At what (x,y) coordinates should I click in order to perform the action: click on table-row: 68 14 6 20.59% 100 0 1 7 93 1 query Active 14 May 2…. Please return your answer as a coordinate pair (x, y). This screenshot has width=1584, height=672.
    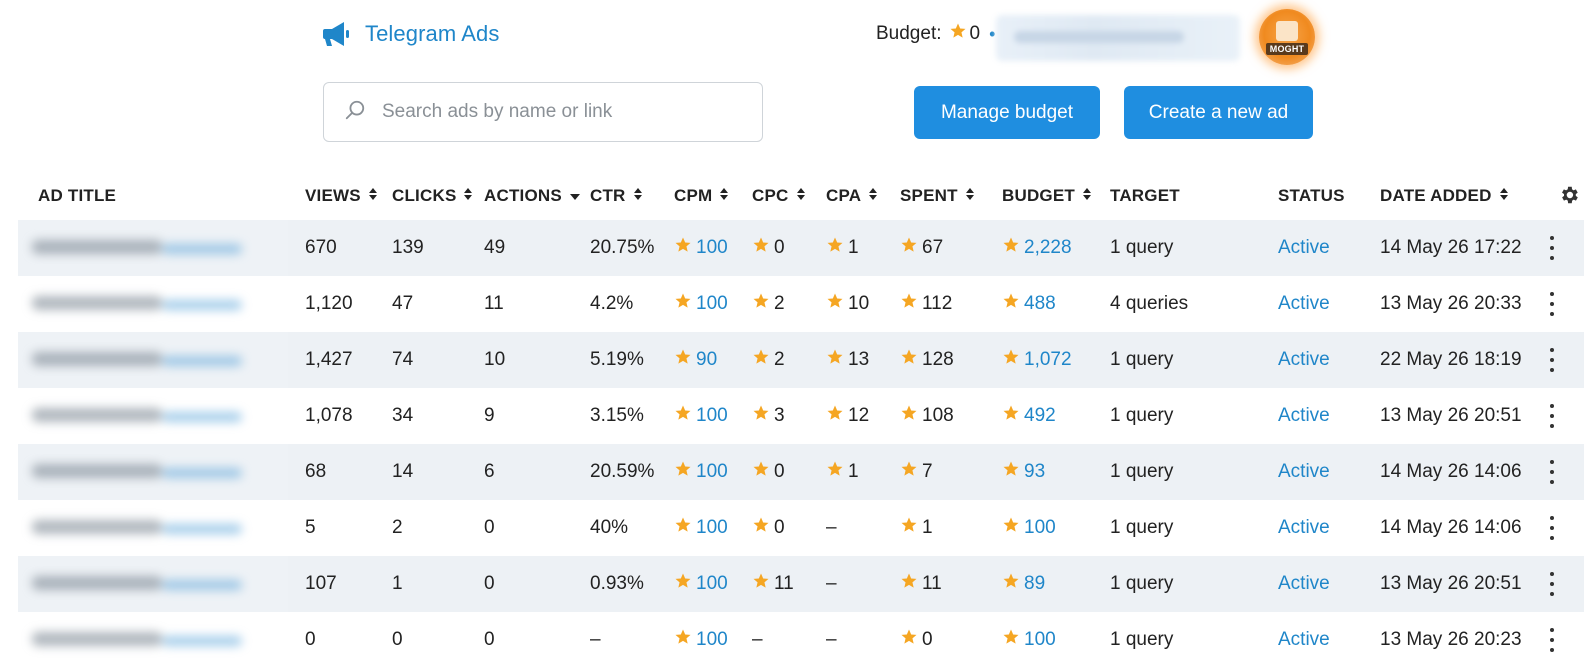
    Looking at the image, I should click on (801, 472).